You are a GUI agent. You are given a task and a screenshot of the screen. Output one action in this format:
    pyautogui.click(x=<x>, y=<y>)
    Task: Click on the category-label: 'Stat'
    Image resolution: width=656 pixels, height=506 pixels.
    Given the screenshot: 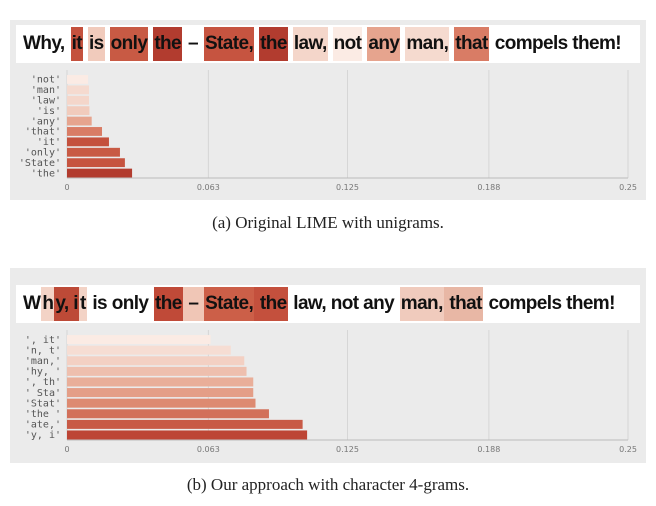 What is the action you would take?
    pyautogui.click(x=43, y=403)
    